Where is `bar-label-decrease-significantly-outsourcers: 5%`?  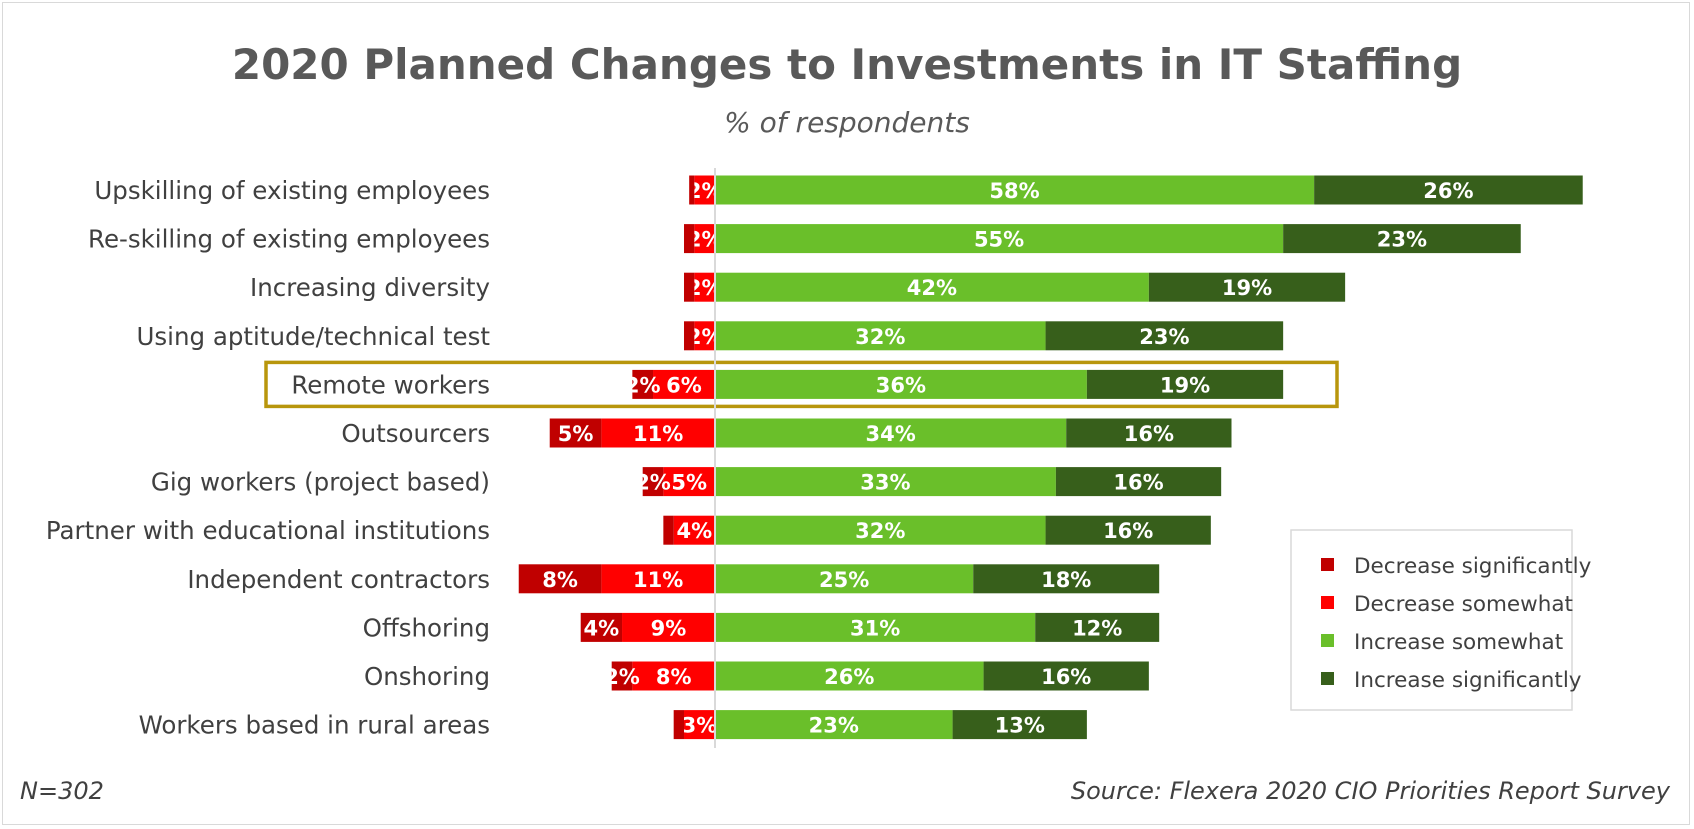
bar-label-decrease-significantly-outsourcers: 5% is located at coordinates (576, 434).